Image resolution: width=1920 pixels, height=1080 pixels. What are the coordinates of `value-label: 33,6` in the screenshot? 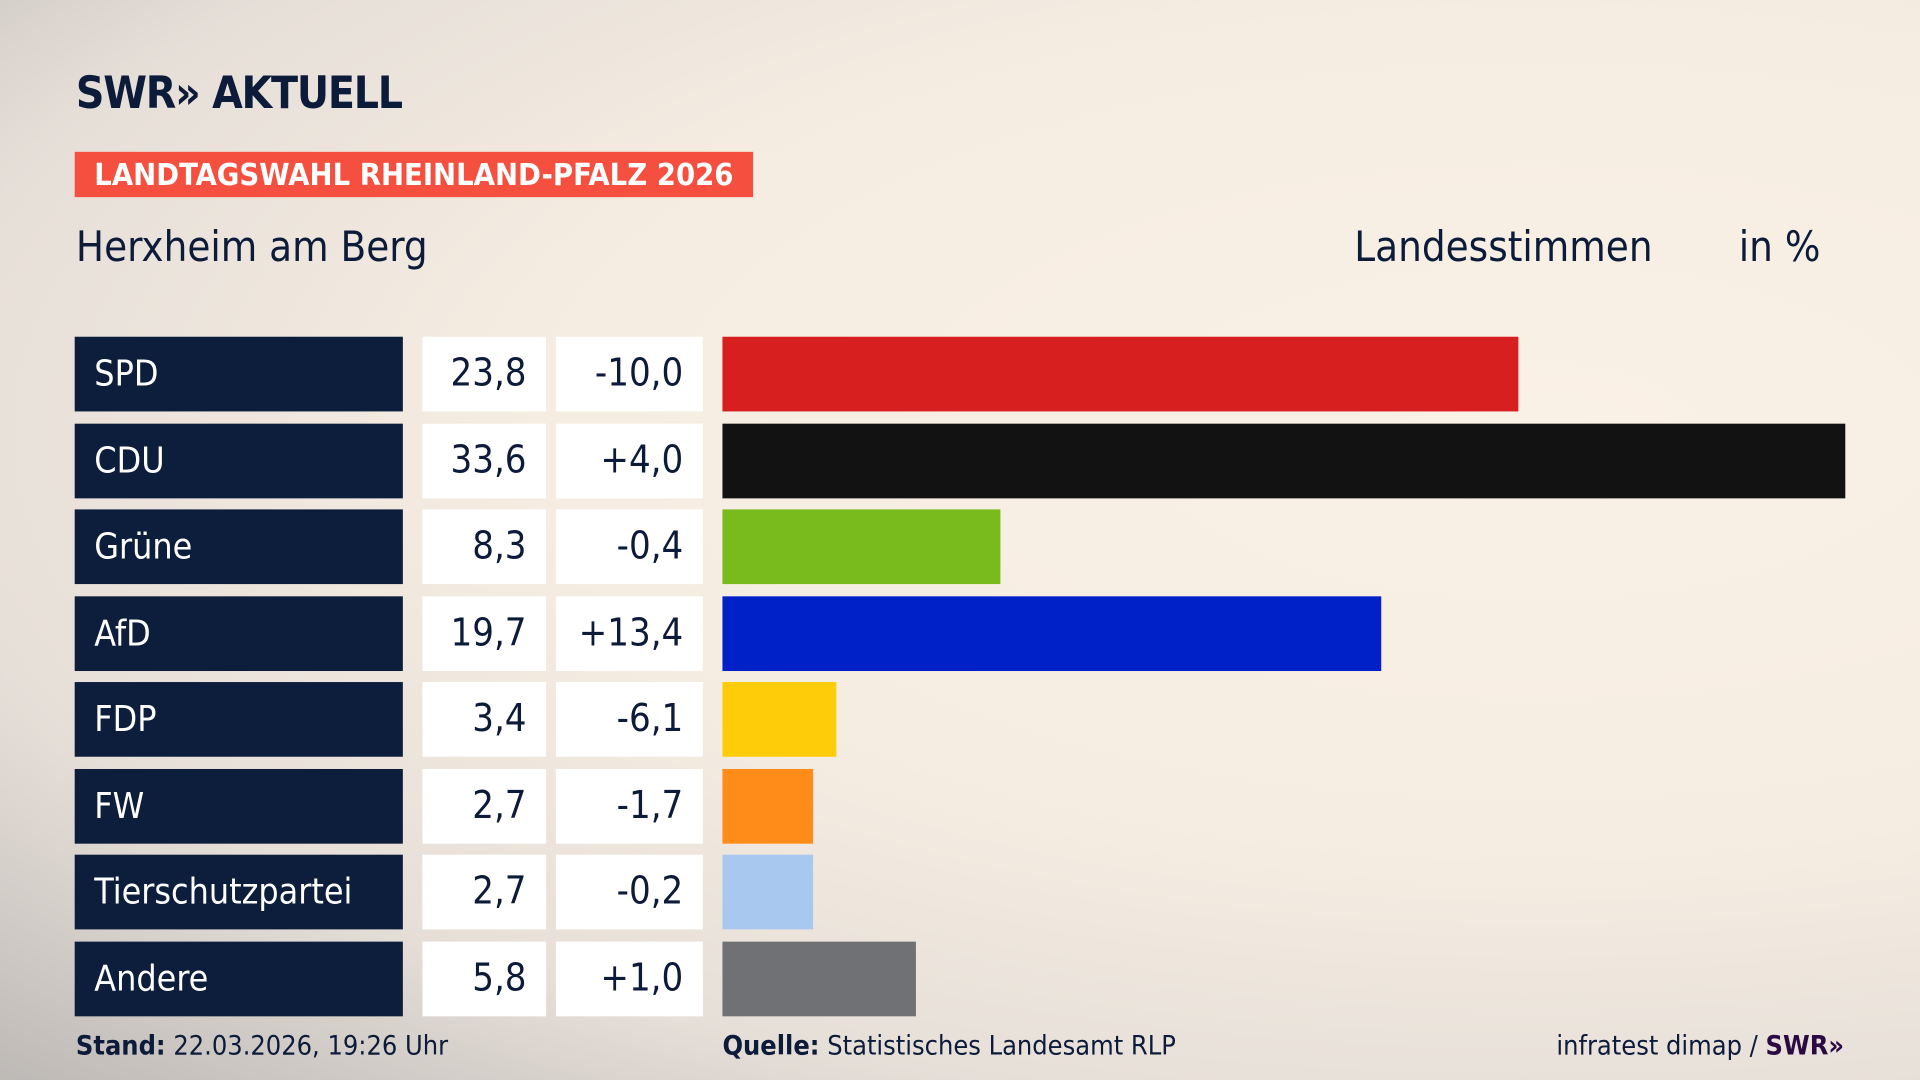 It's located at (484, 460).